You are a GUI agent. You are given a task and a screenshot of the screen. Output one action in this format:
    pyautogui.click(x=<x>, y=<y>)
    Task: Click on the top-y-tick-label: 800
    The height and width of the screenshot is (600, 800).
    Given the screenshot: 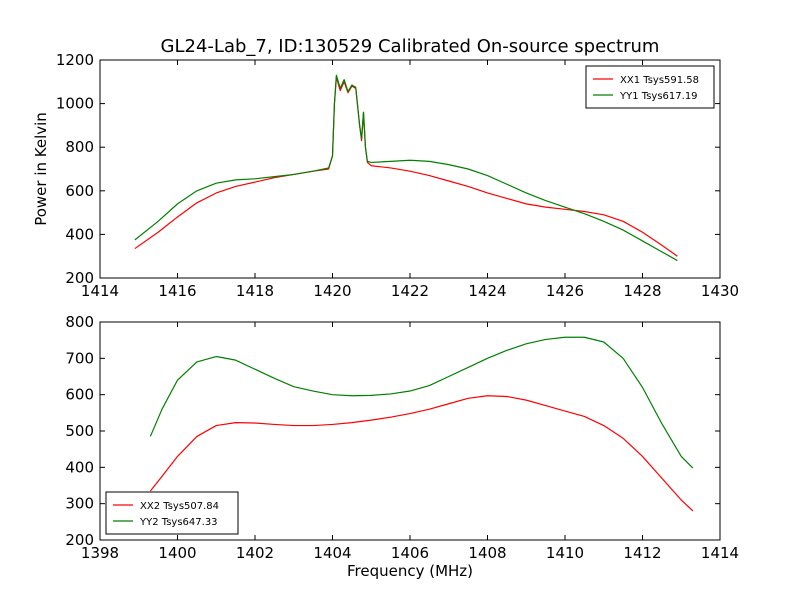 What is the action you would take?
    pyautogui.click(x=79, y=147)
    